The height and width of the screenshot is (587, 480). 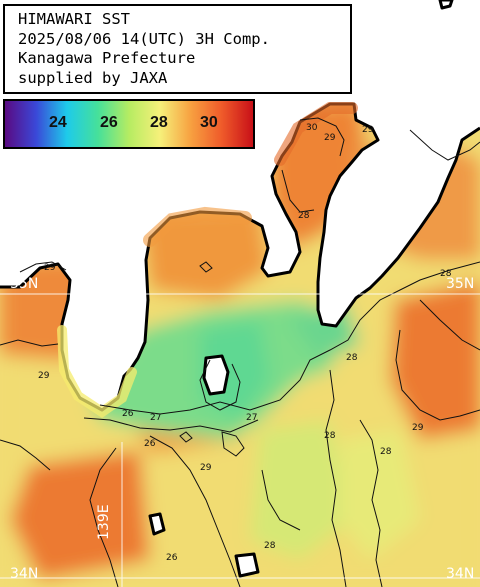 I want to click on title-region: Kanagawa Prefecture, so click(x=107, y=58).